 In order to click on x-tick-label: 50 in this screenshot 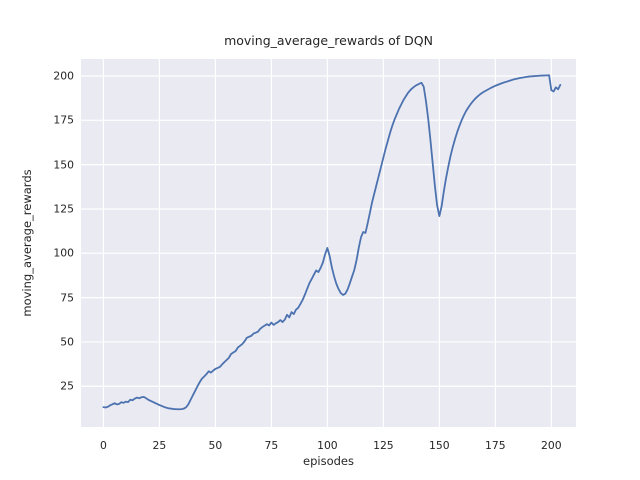, I will do `click(215, 445)`.